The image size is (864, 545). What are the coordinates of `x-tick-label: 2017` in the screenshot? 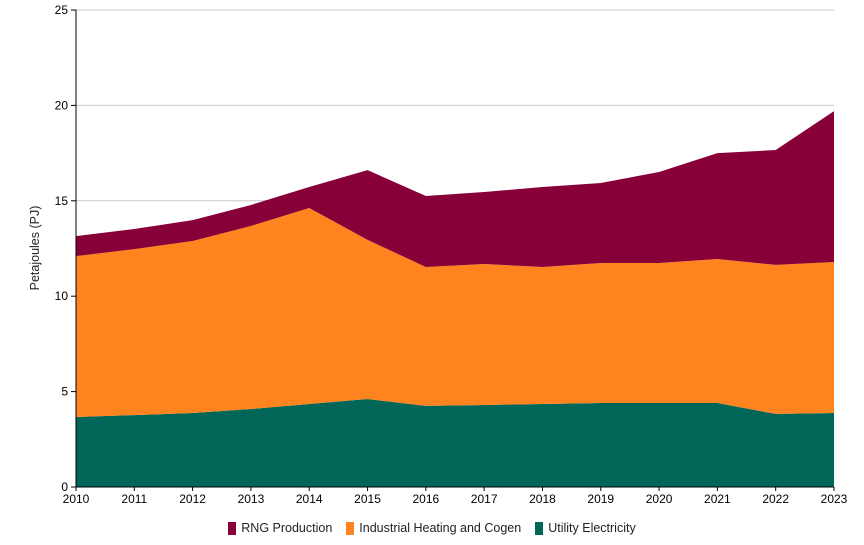 It's located at (484, 499).